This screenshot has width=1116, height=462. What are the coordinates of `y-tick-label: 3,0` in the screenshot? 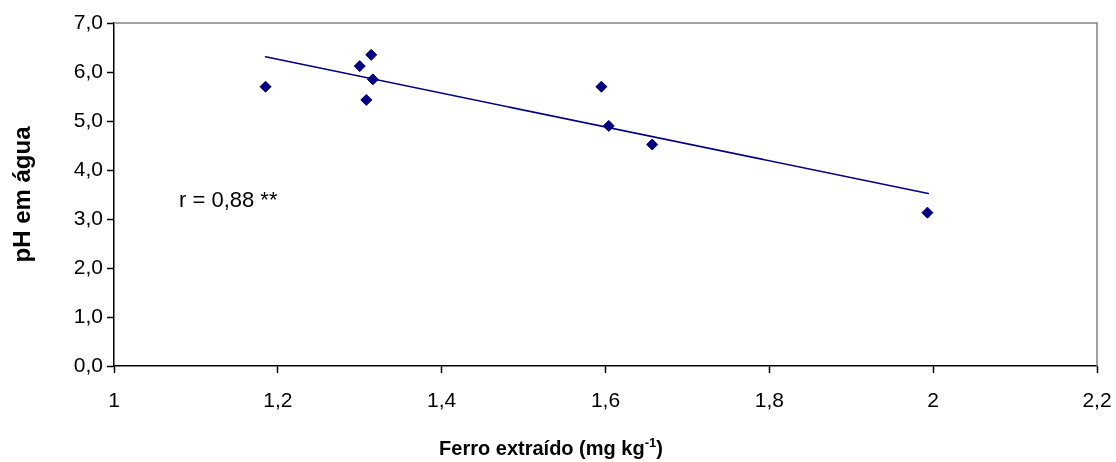 It's located at (88, 217).